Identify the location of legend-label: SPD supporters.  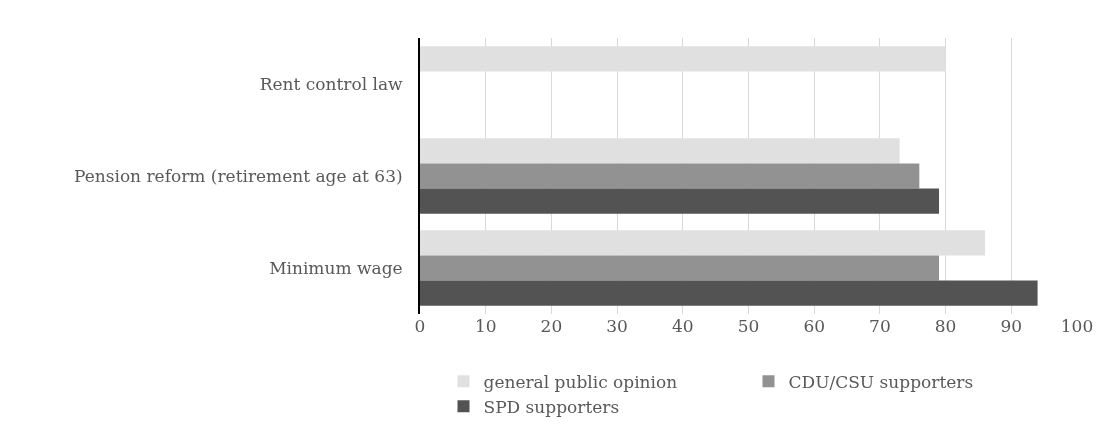
(551, 406).